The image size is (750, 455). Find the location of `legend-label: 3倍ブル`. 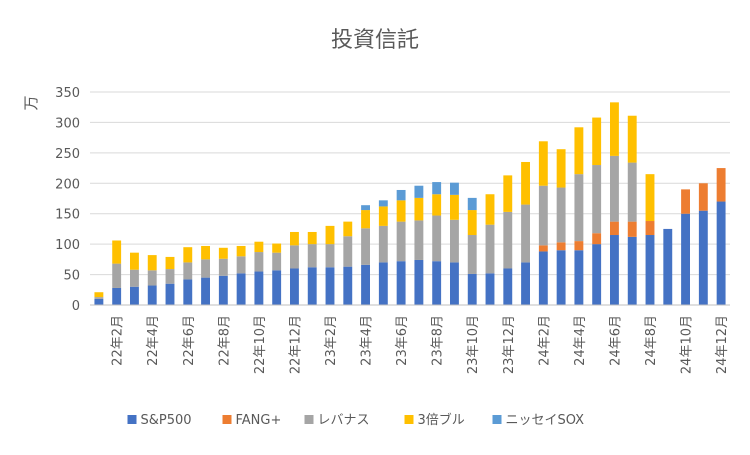

legend-label: 3倍ブル is located at coordinates (441, 420).